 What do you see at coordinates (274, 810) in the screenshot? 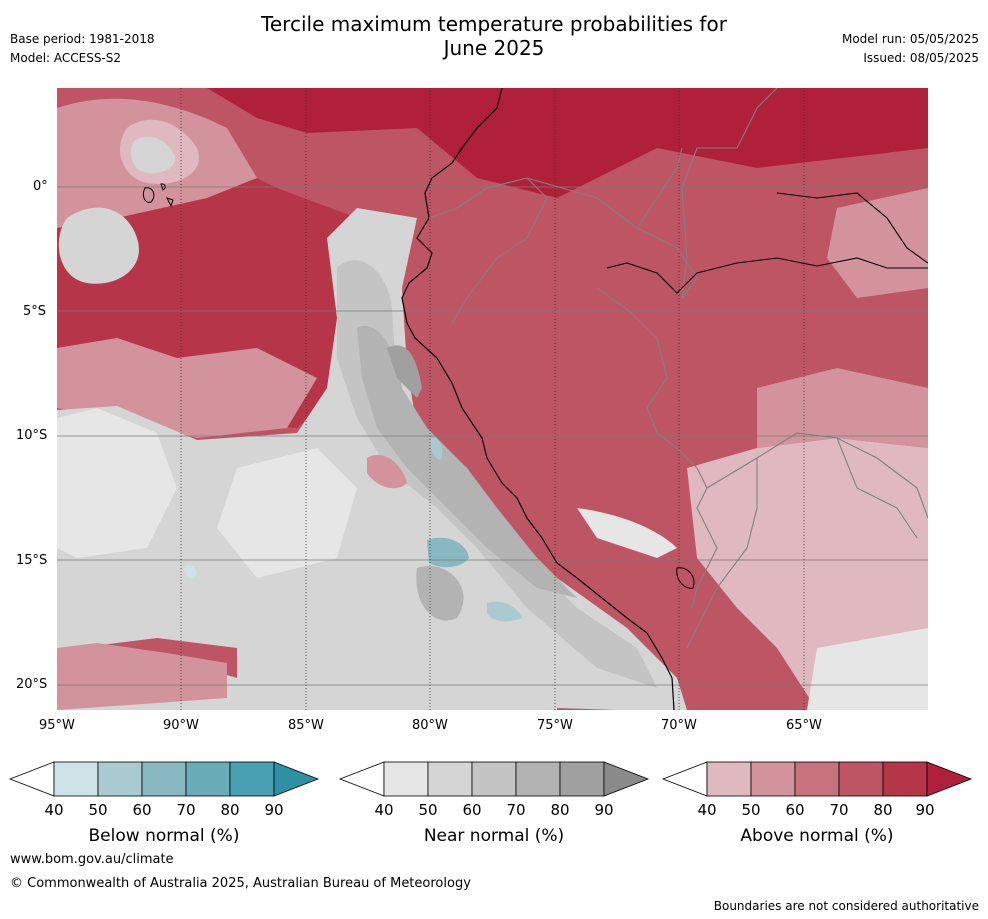
I see `cb-below-tick-90: 90` at bounding box center [274, 810].